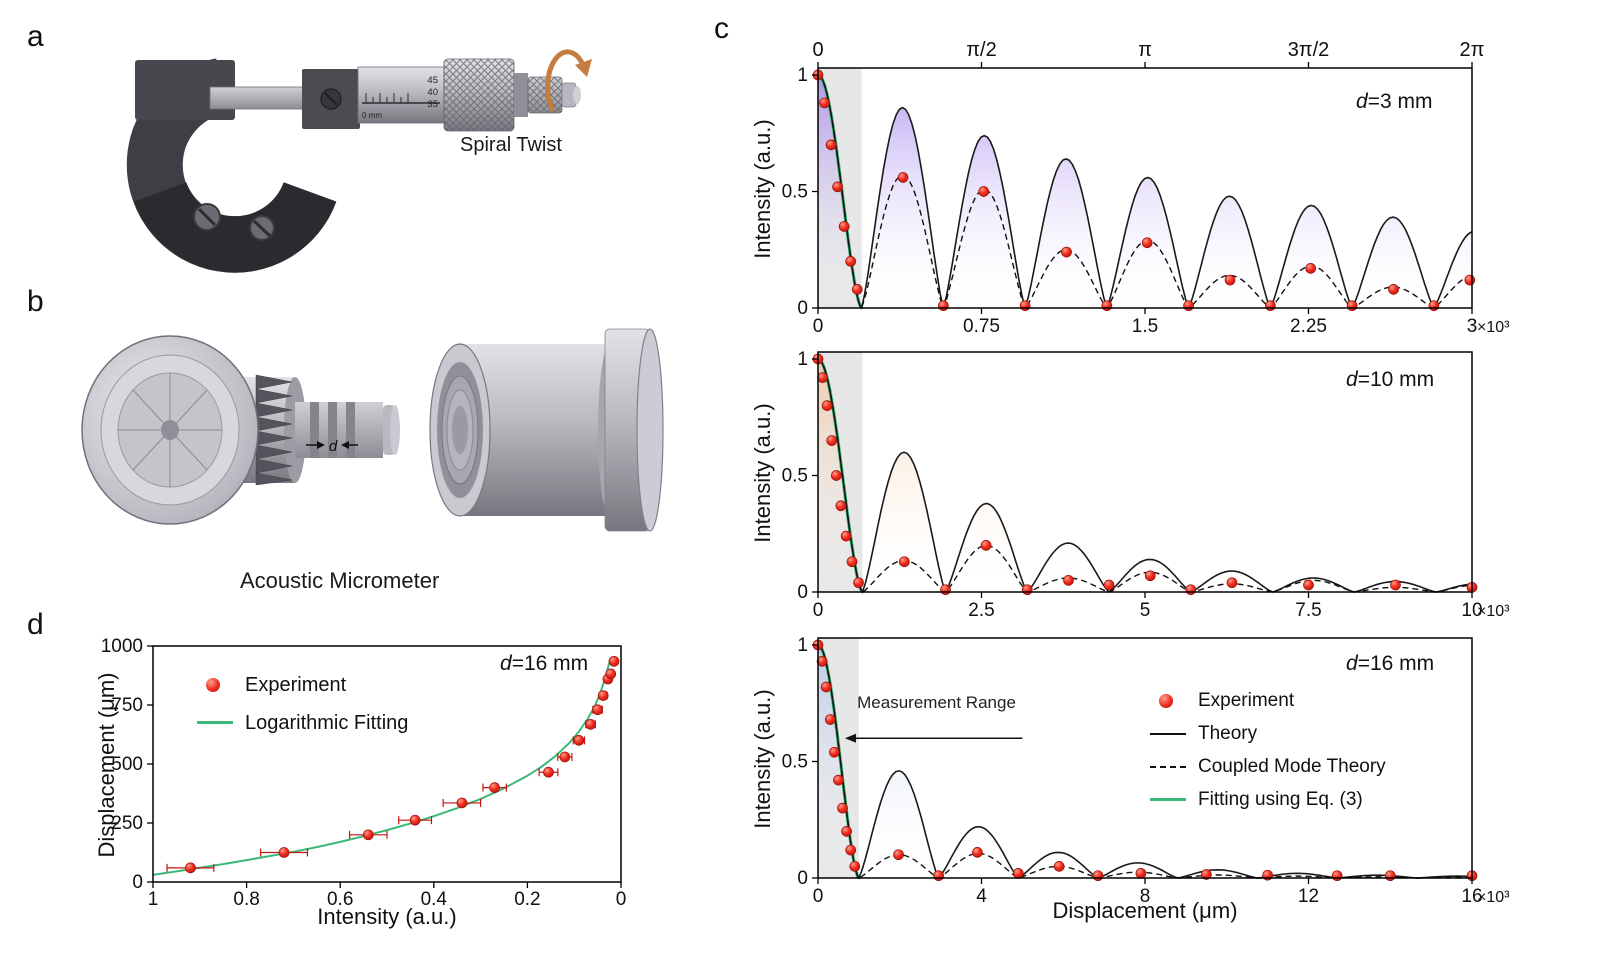  Describe the element at coordinates (122, 646) in the screenshot. I see `svg-text: 1000` at that location.